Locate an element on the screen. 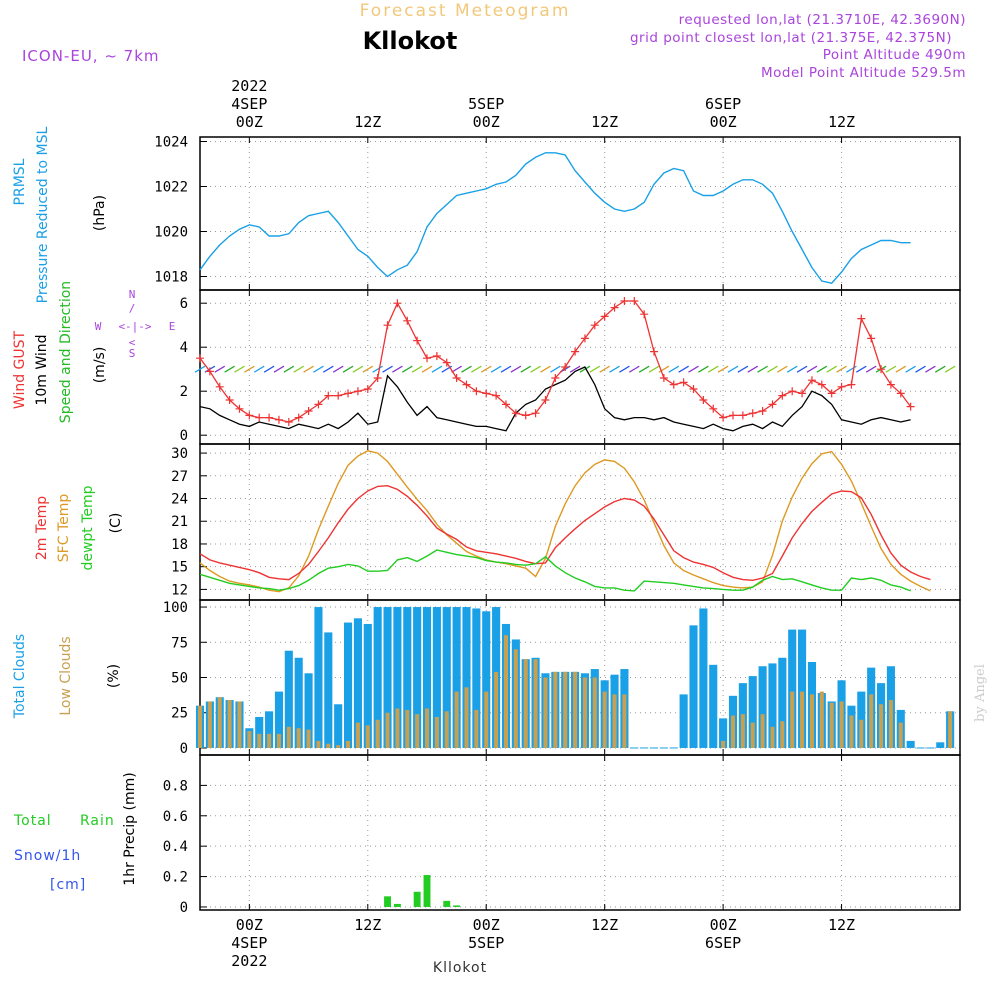 The width and height of the screenshot is (1000, 1000). precip-side-labels: Total Rain Snow/1h [cm] 1hr Precip (mm) is located at coordinates (75, 832).